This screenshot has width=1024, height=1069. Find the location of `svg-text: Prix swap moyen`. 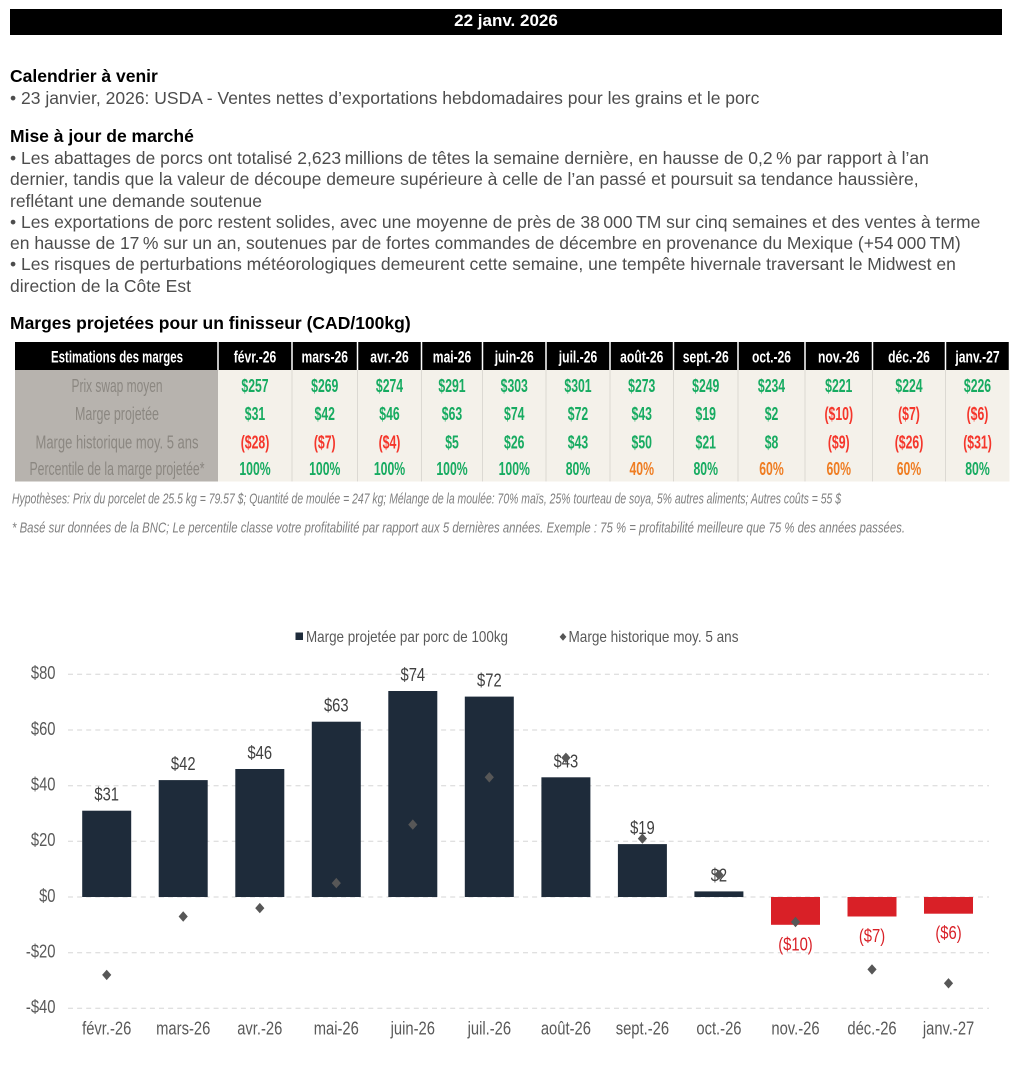

svg-text: Prix swap moyen is located at coordinates (117, 386).